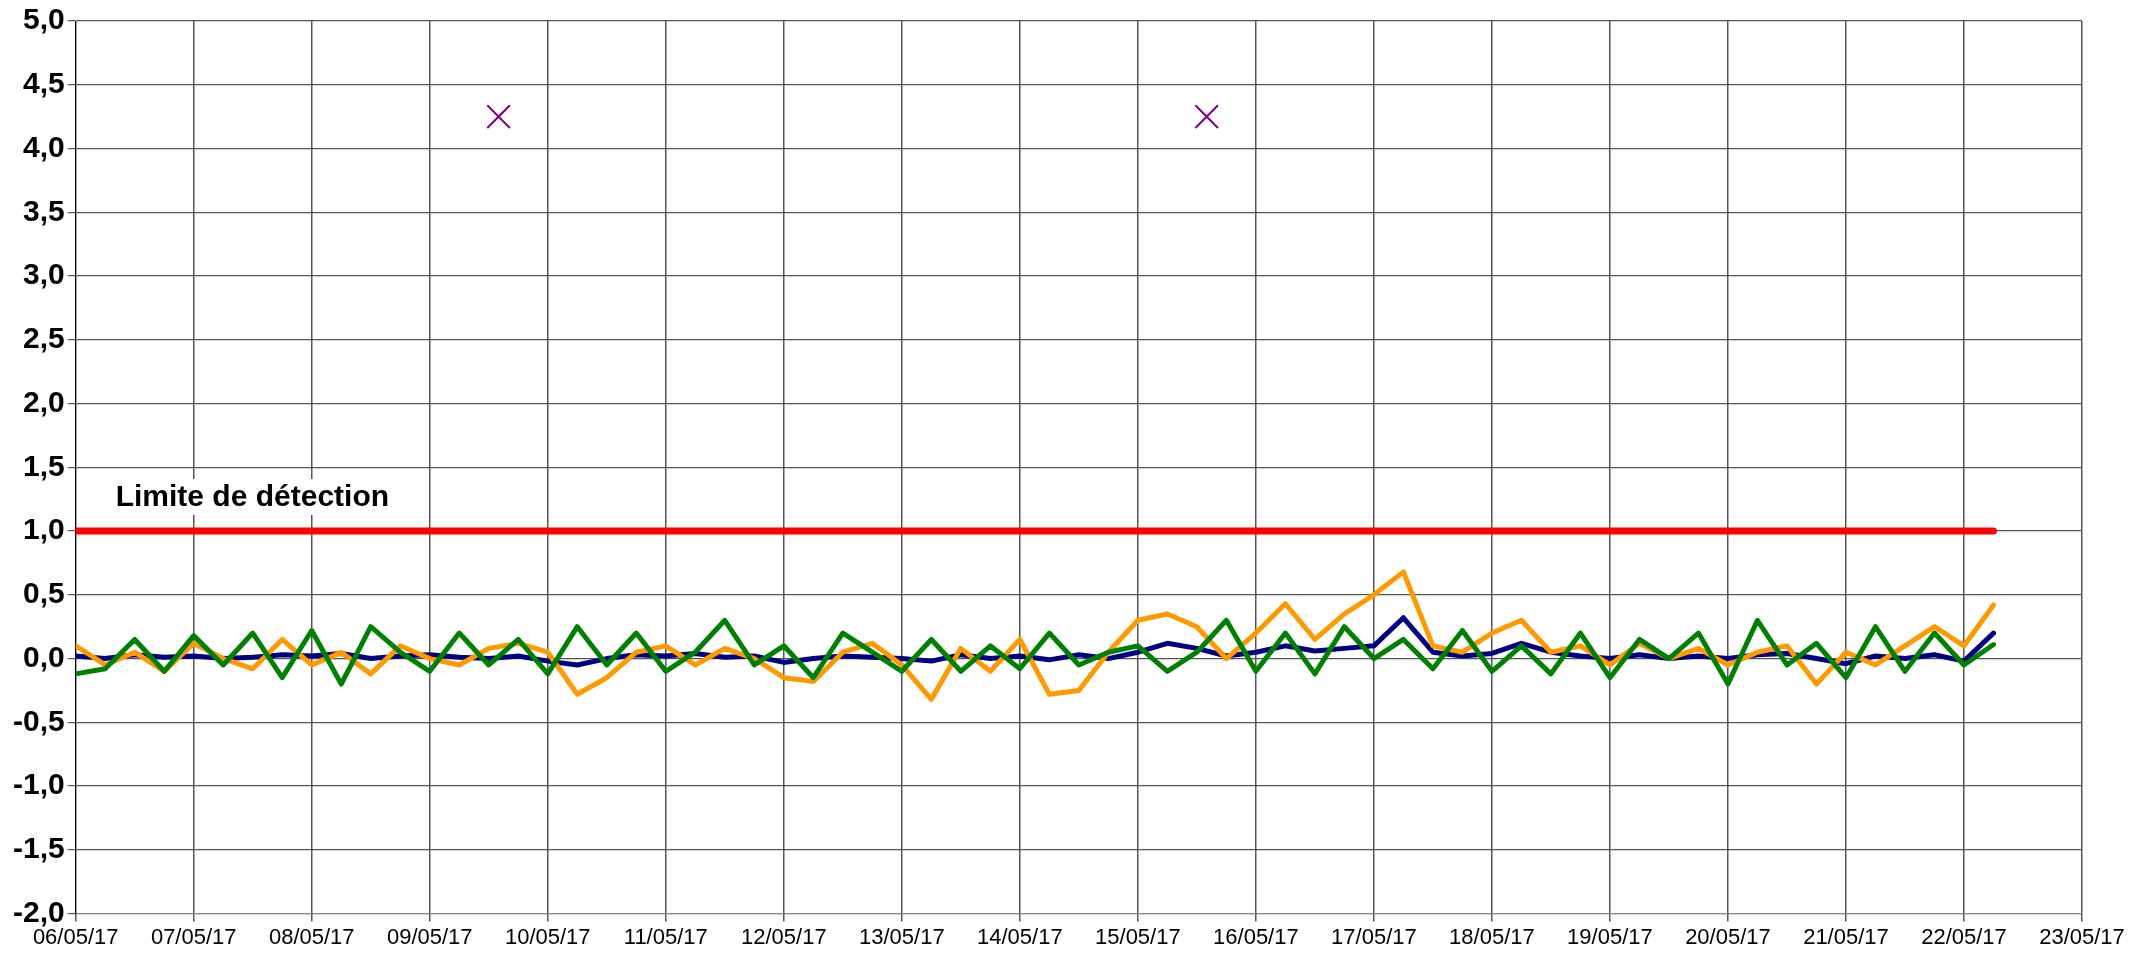 The height and width of the screenshot is (959, 2132). Describe the element at coordinates (252, 496) in the screenshot. I see `series-label: Limite de détection` at that location.